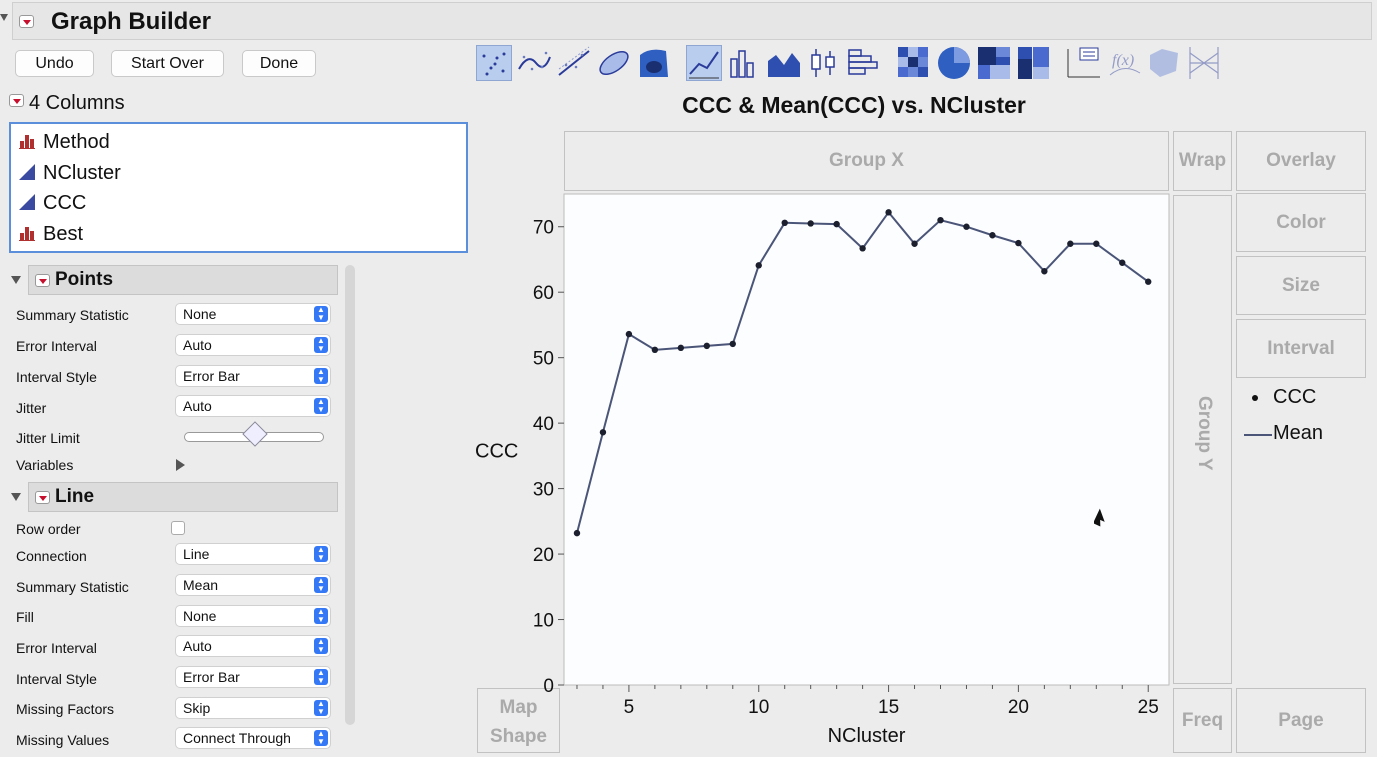 This screenshot has width=1377, height=757. What do you see at coordinates (1202, 439) in the screenshot?
I see `group-y-zone: Group Y` at bounding box center [1202, 439].